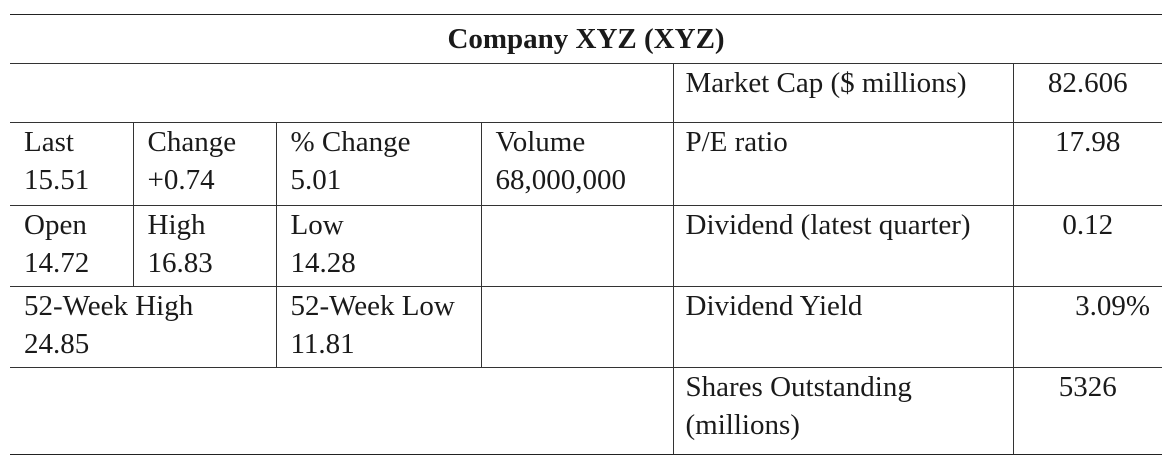 Image resolution: width=1176 pixels, height=464 pixels. Describe the element at coordinates (143, 327) in the screenshot. I see `week52-high-cell: 52-Week High 24.85` at that location.